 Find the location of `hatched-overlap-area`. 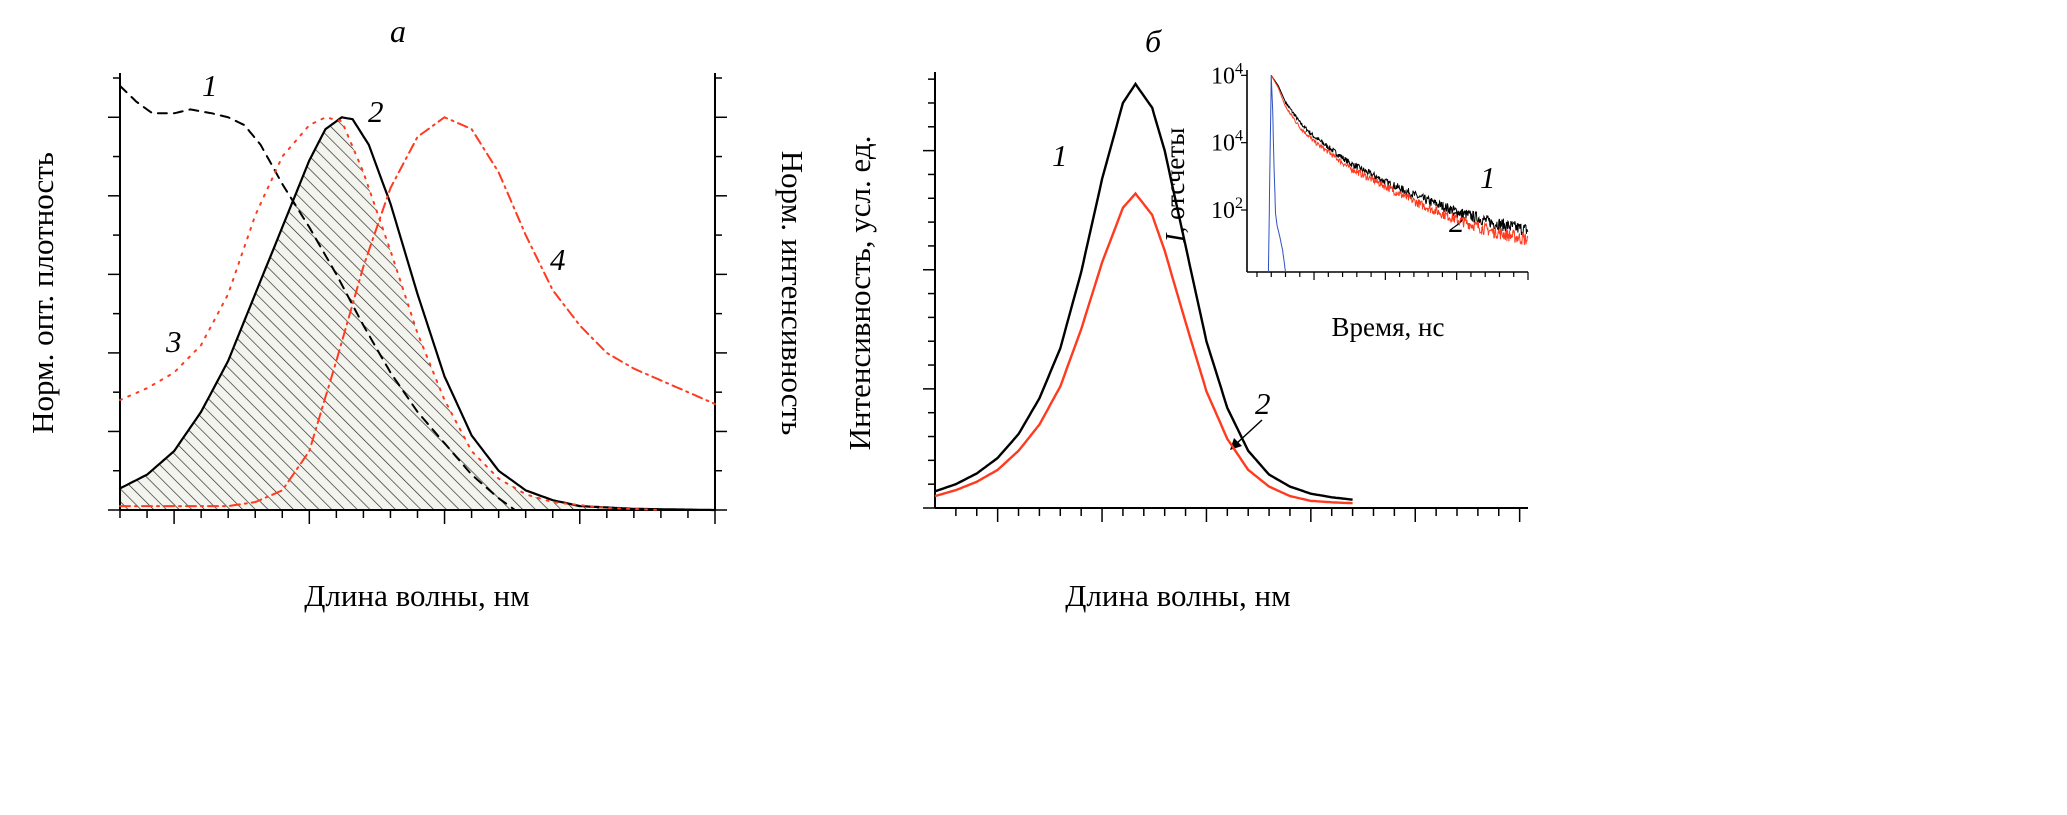

hatched-overlap-area is located at coordinates (390, 315).